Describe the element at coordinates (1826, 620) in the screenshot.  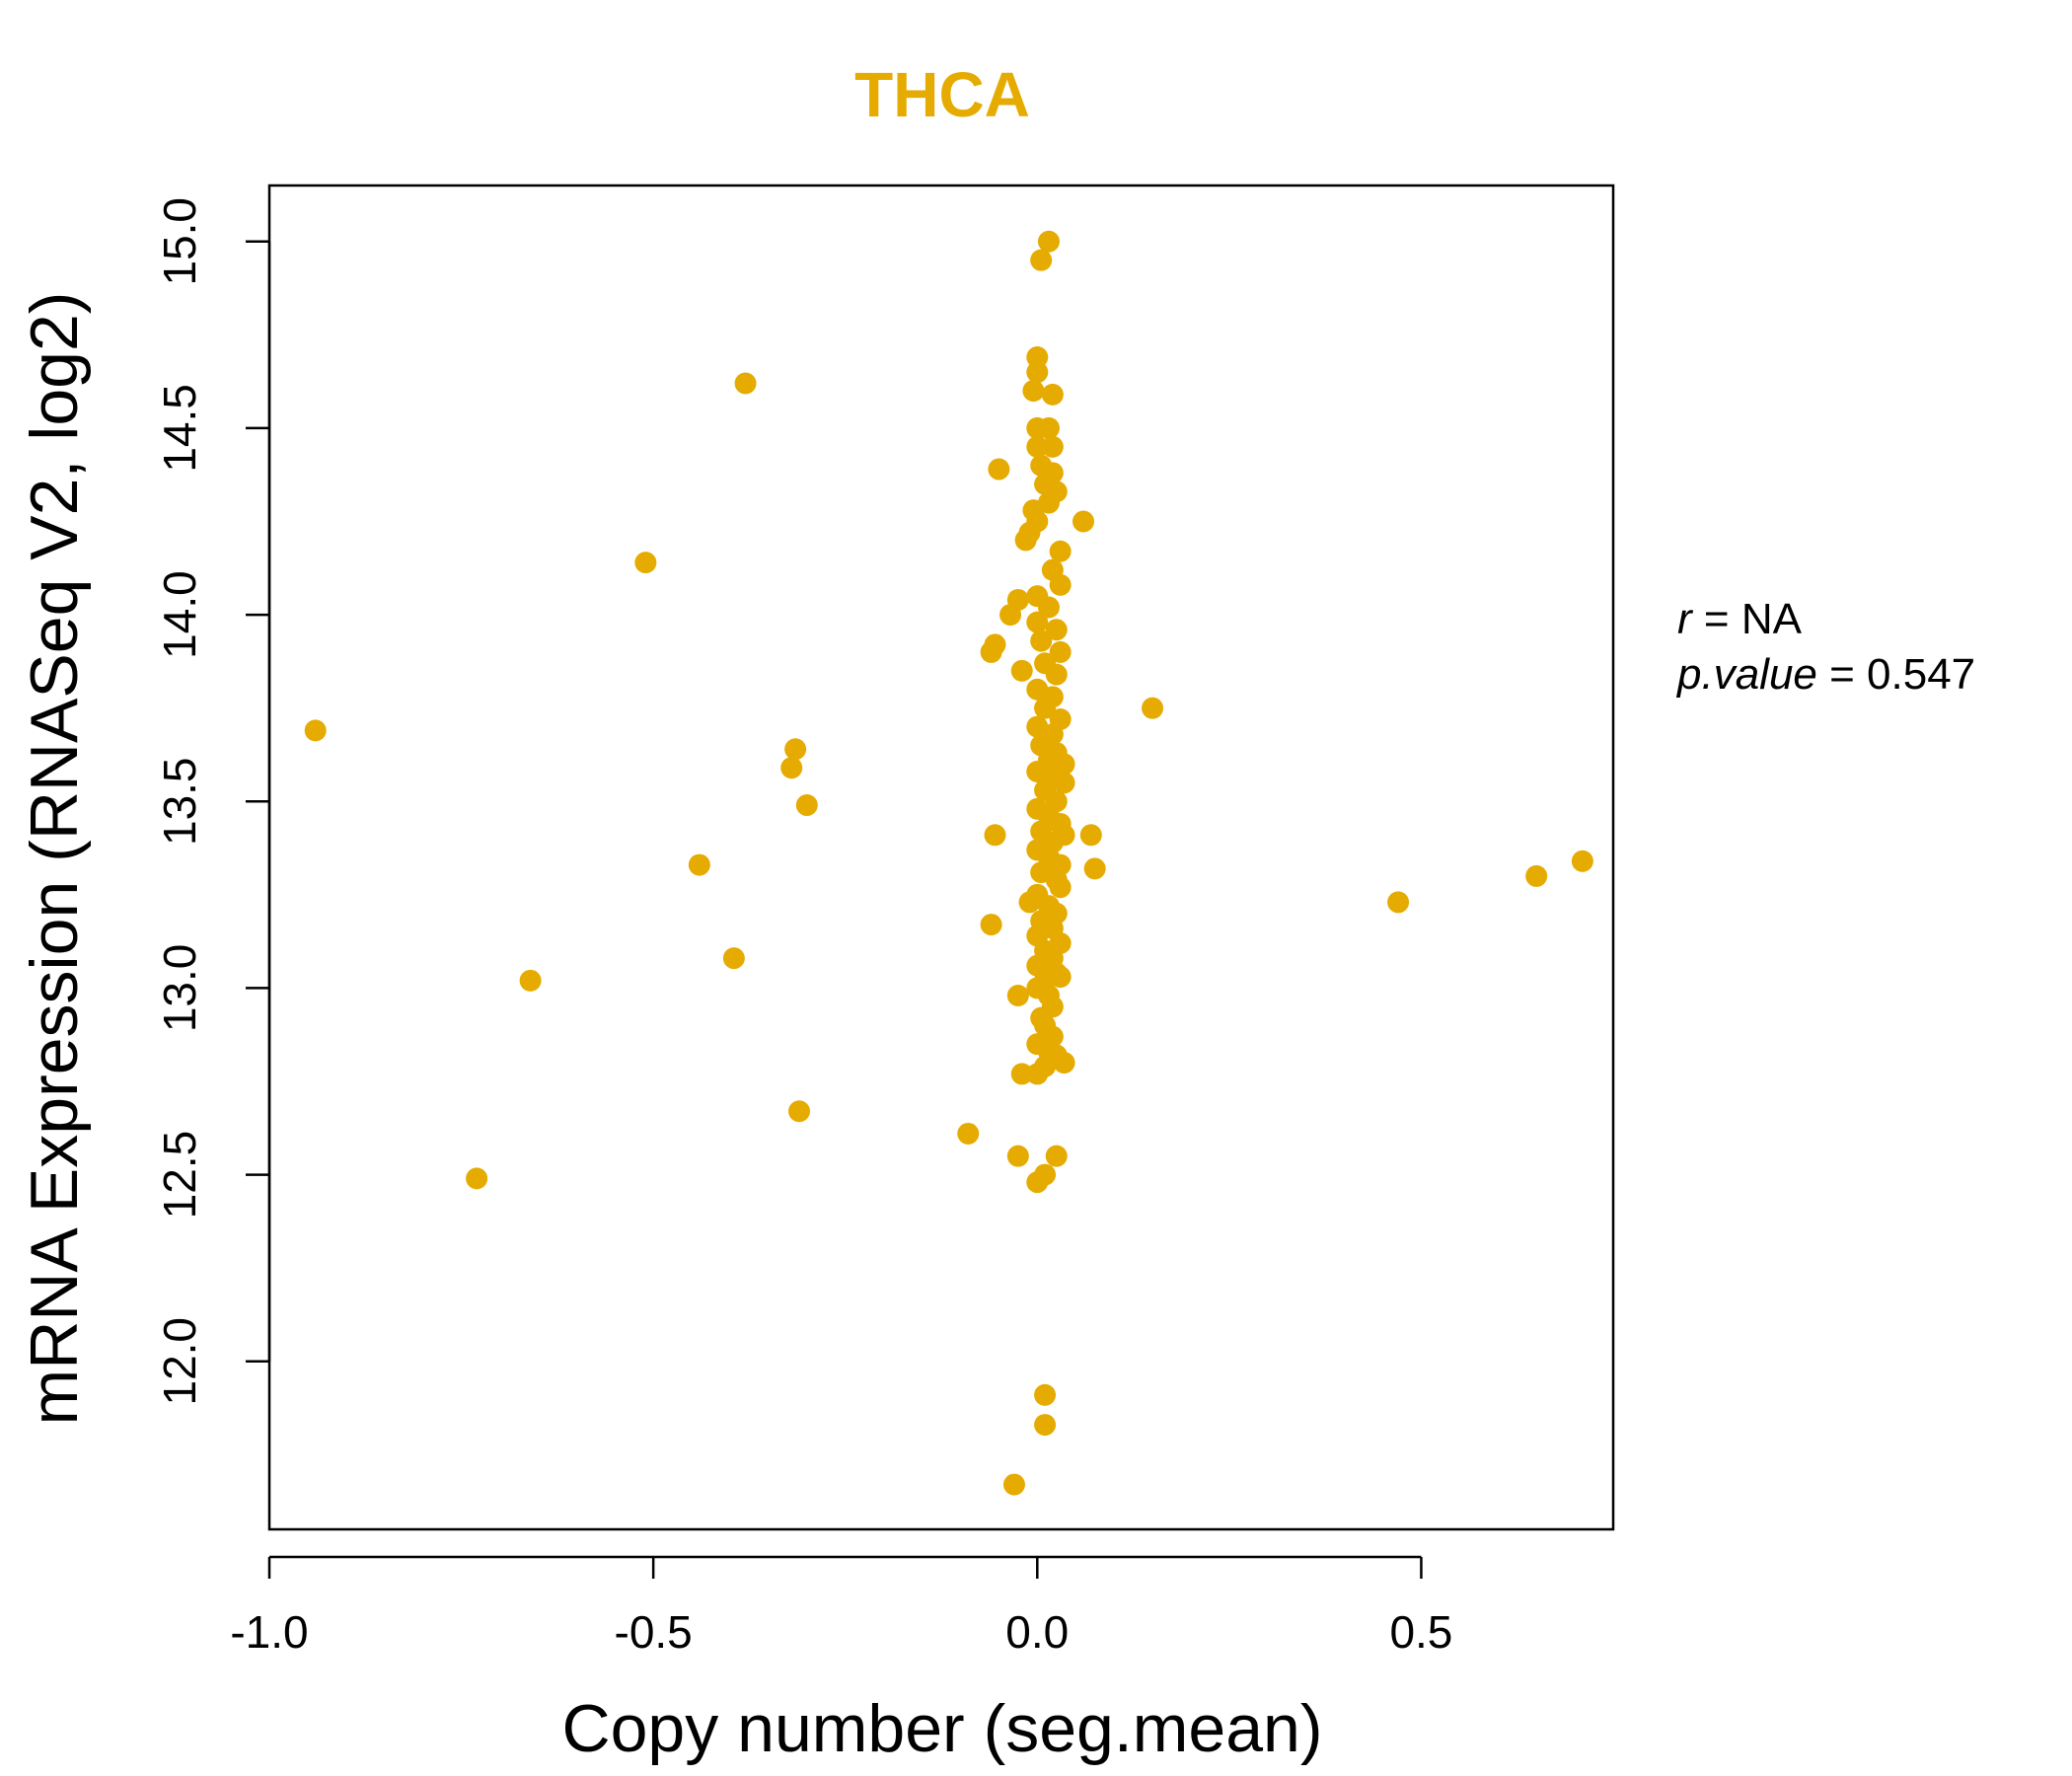
I see `r-stat: r = NA` at that location.